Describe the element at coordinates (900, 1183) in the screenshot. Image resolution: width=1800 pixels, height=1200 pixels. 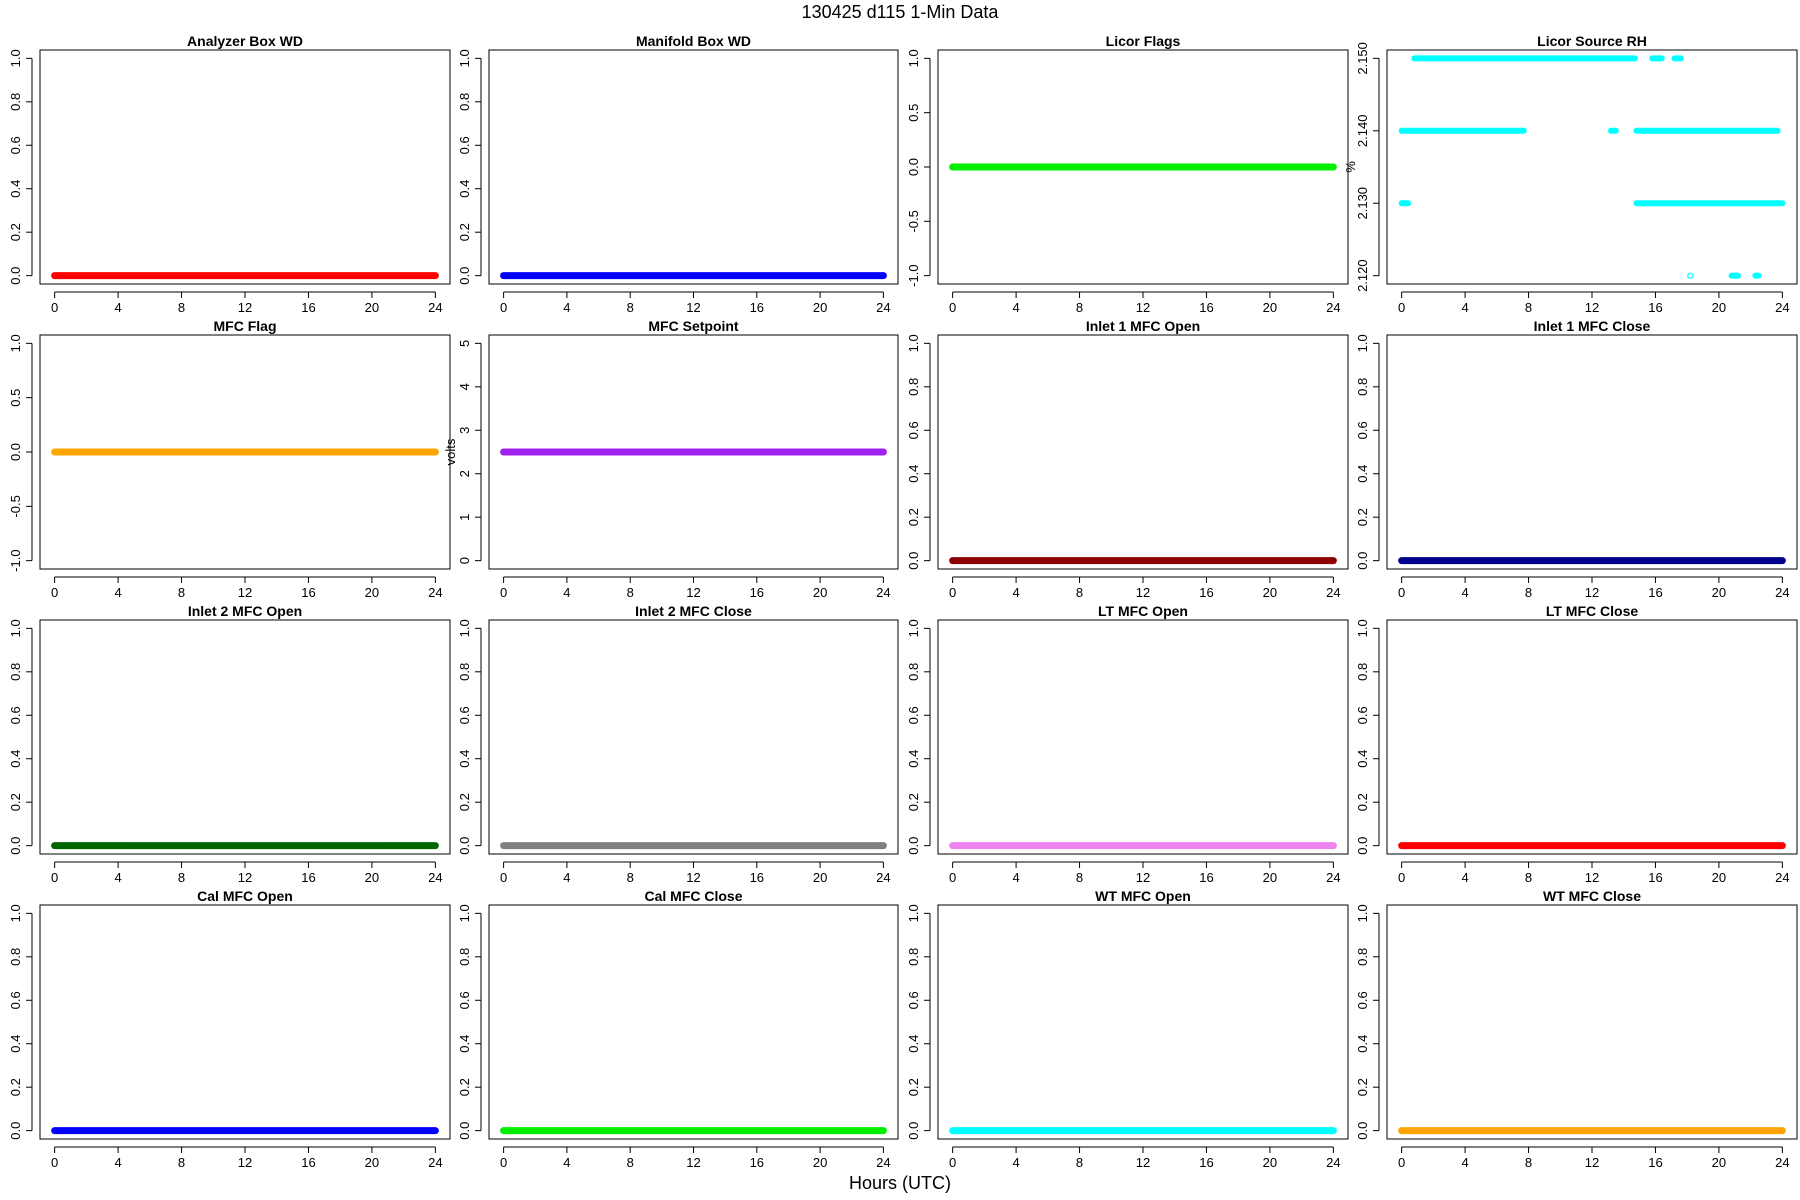
I see `x-axis-label: Hours (UTC)` at that location.